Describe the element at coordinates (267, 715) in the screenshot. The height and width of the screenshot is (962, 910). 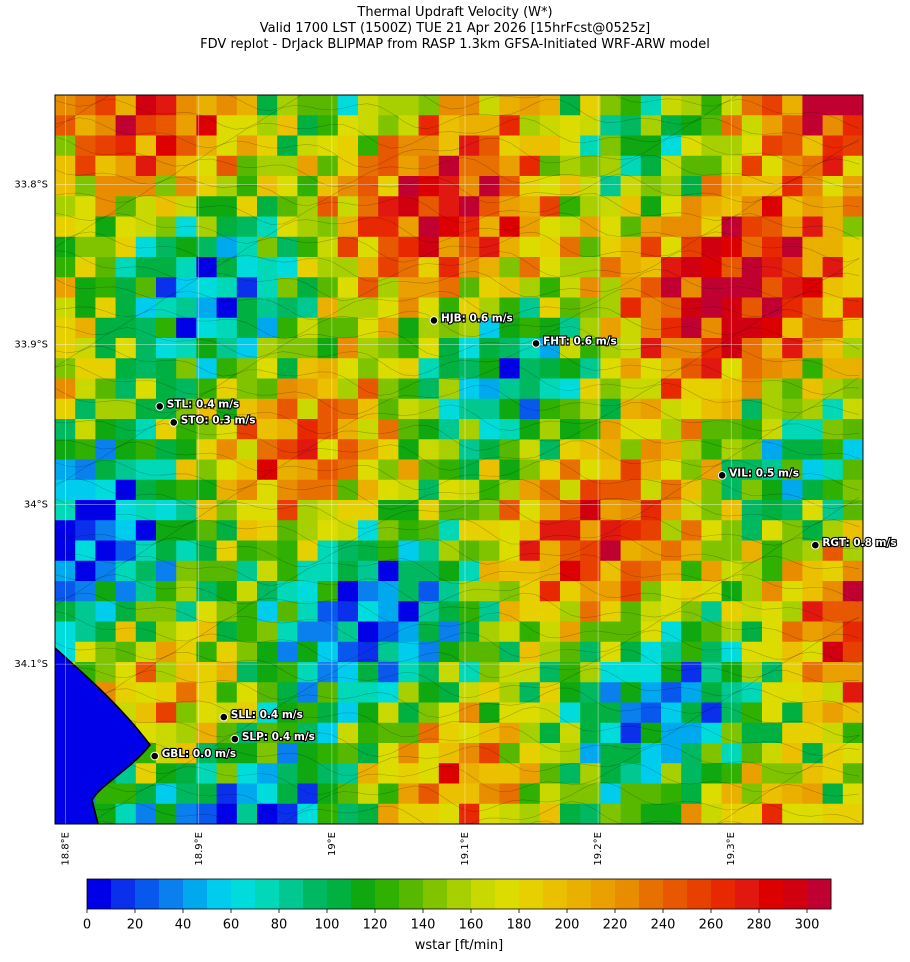
I see `station-label: SLL: 0.4 m/s` at that location.